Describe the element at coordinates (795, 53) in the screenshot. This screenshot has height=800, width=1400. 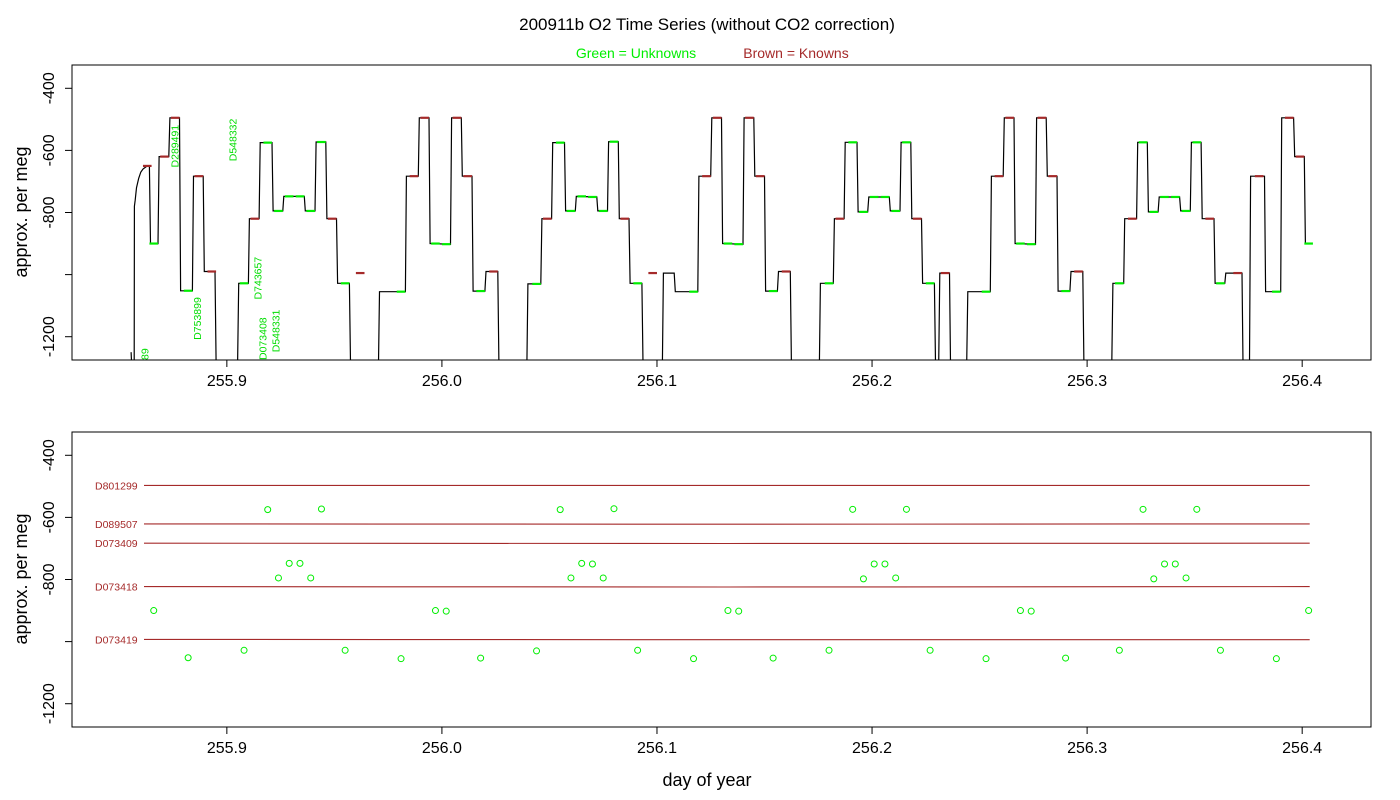
I see `legend-knowns: Brown = Knowns` at that location.